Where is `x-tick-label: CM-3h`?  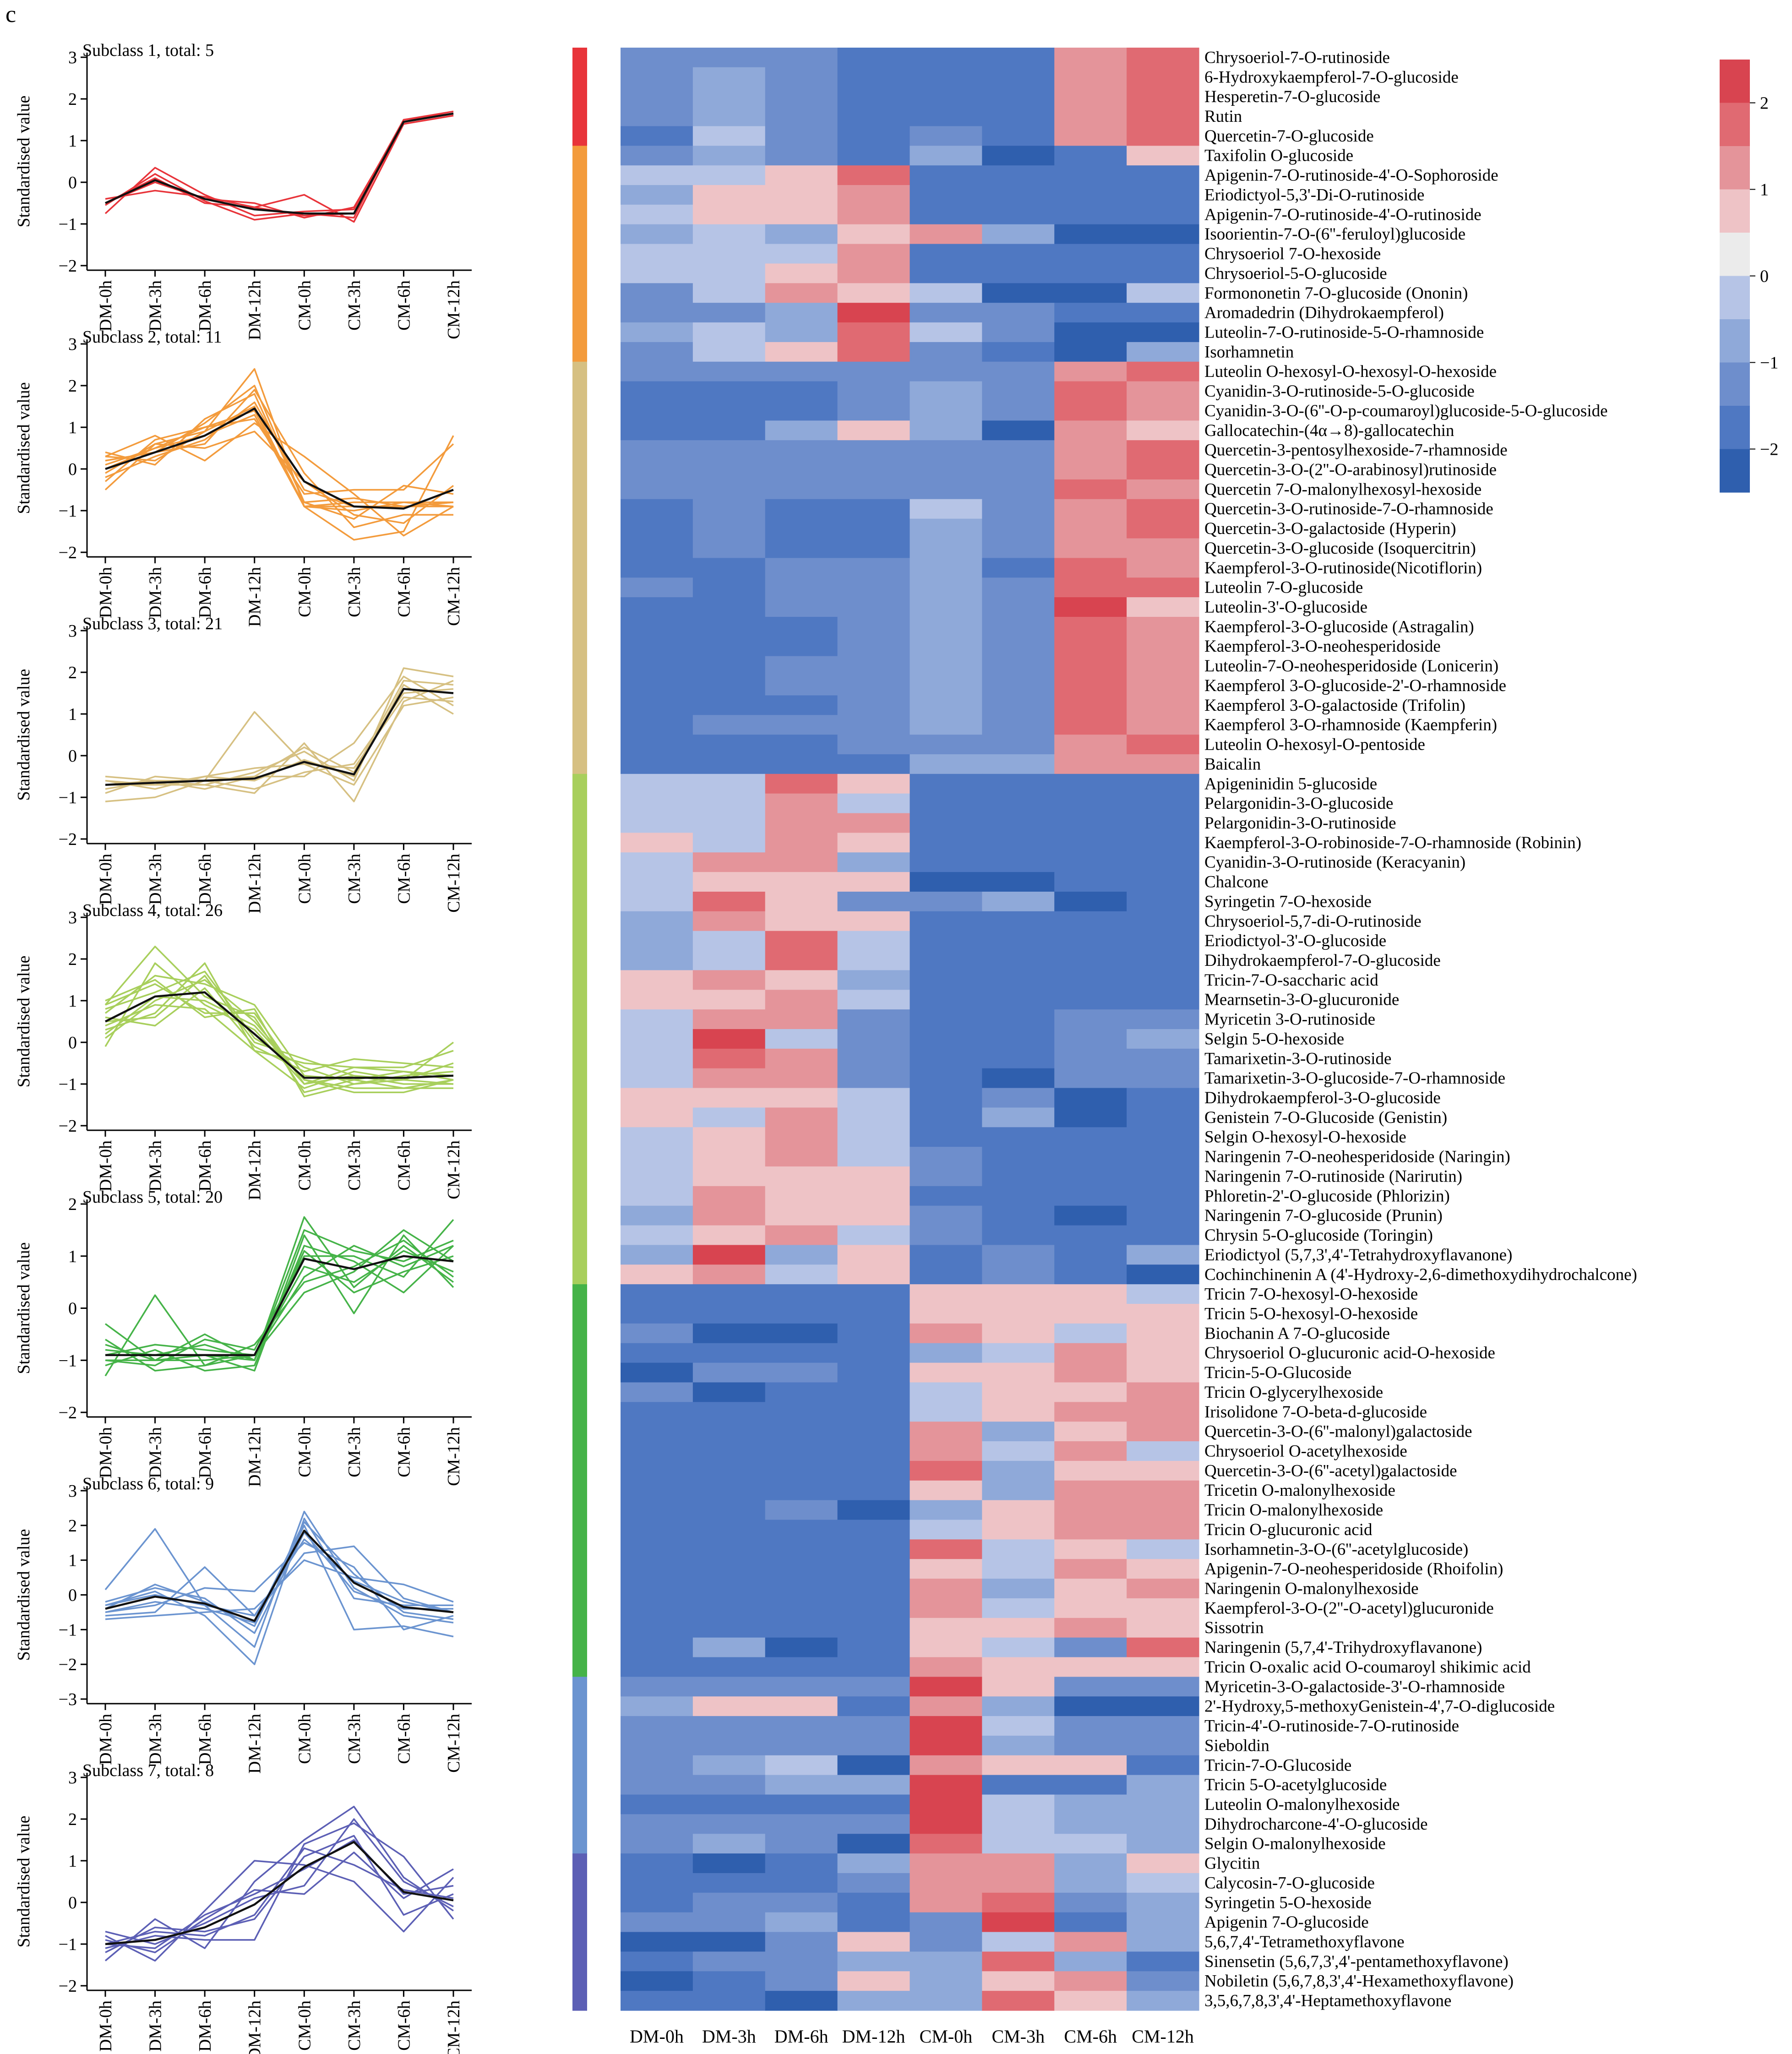
x-tick-label: CM-3h is located at coordinates (354, 592).